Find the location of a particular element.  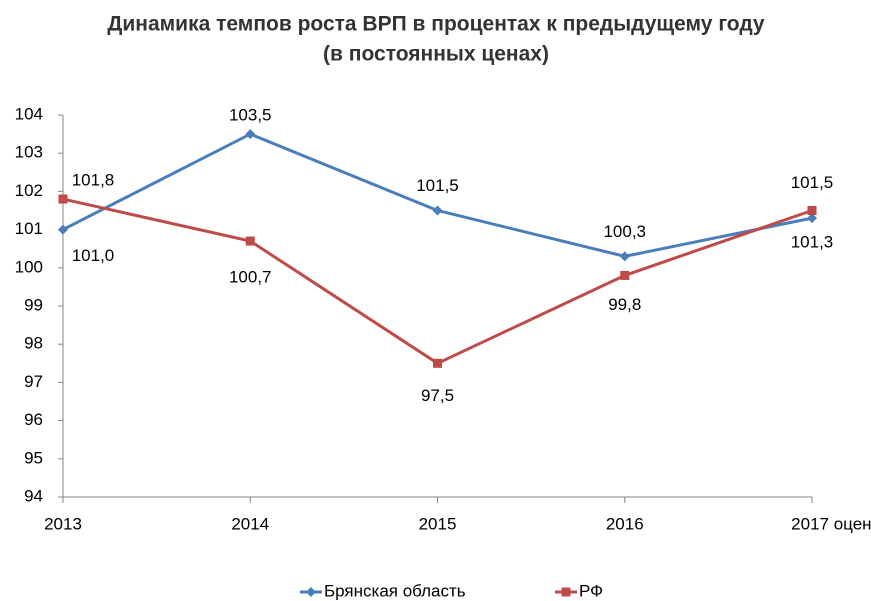

y-tick-label: 95 is located at coordinates (33, 457).